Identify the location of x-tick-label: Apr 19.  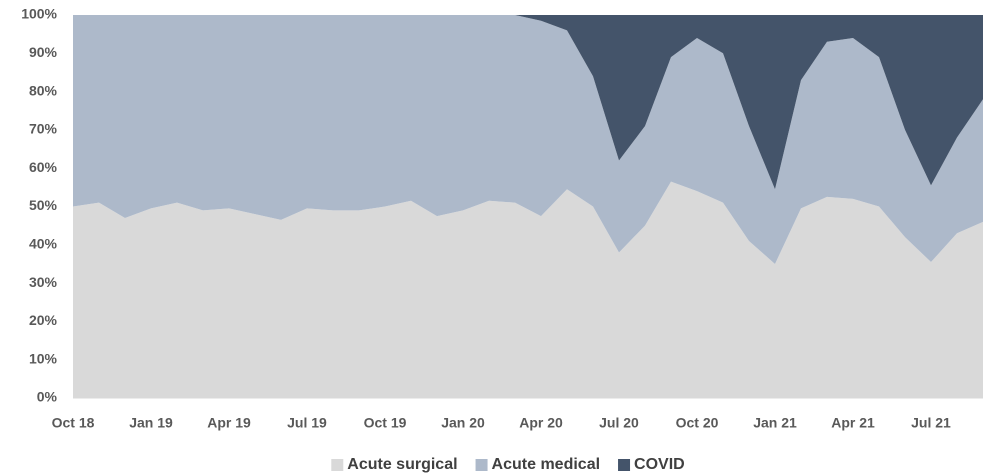
(229, 423).